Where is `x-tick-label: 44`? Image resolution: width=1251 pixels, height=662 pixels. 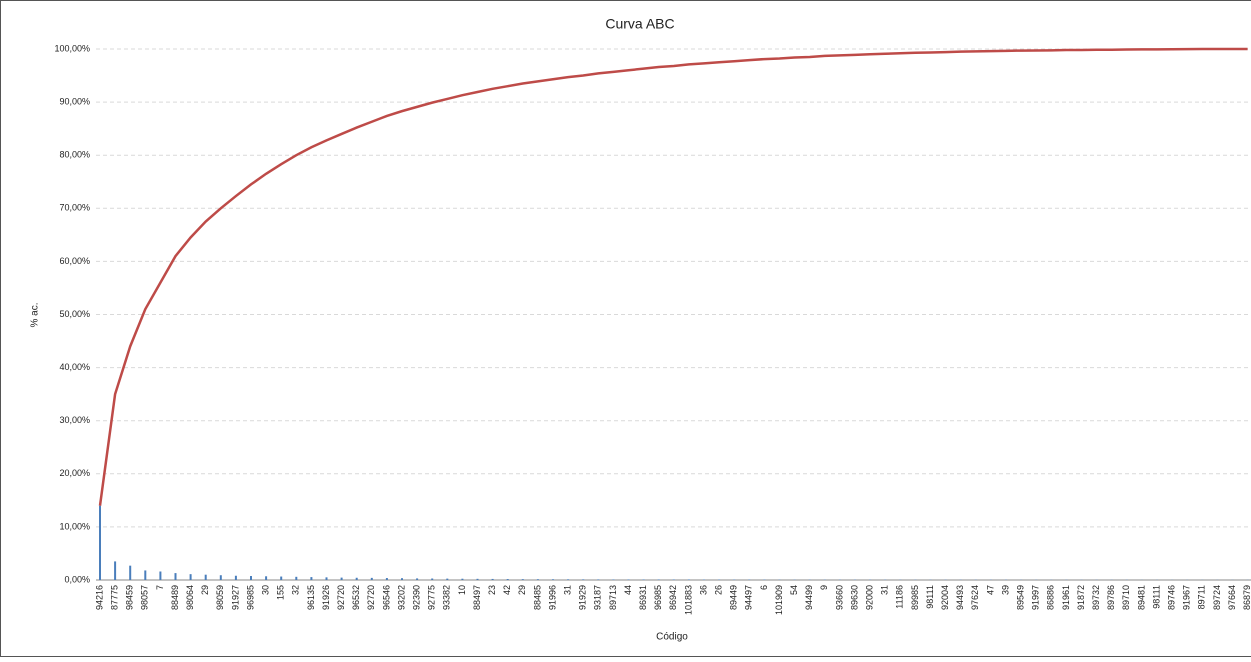
x-tick-label: 44 is located at coordinates (628, 590).